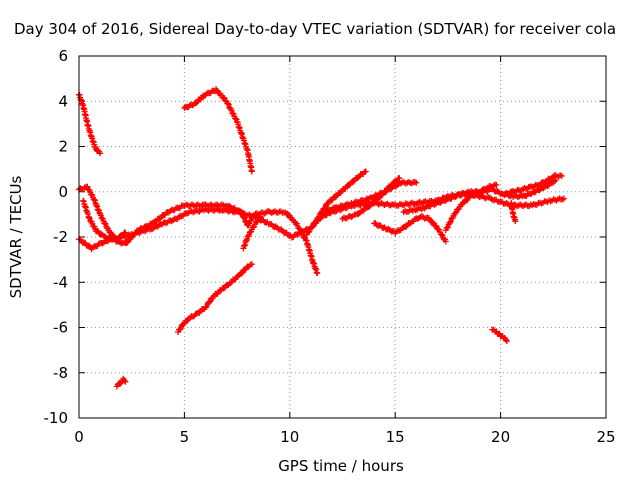 This screenshot has width=640, height=480. Describe the element at coordinates (60, 282) in the screenshot. I see `y-tick-label: -4` at that location.